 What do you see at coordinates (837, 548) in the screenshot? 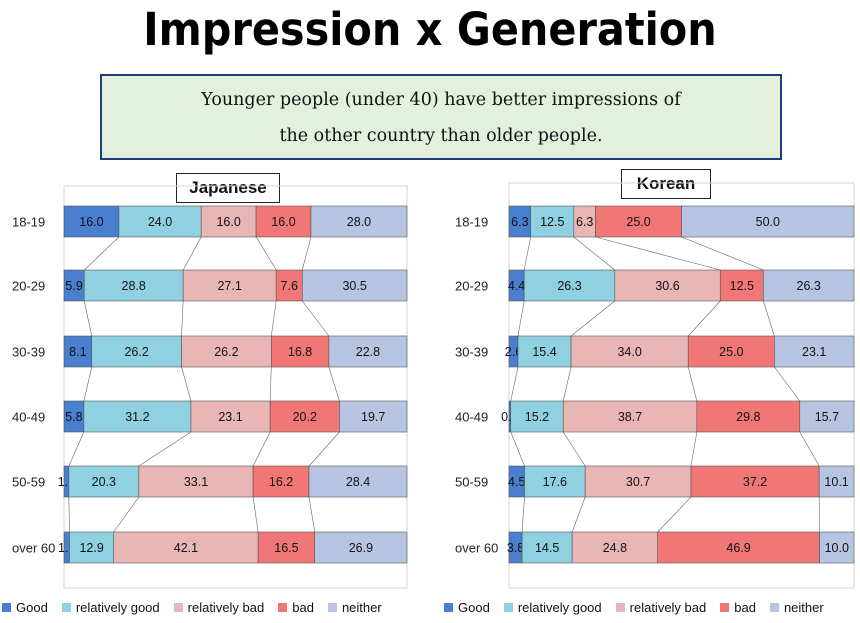
I see `kr-data-label-5-4: 10.0` at bounding box center [837, 548].